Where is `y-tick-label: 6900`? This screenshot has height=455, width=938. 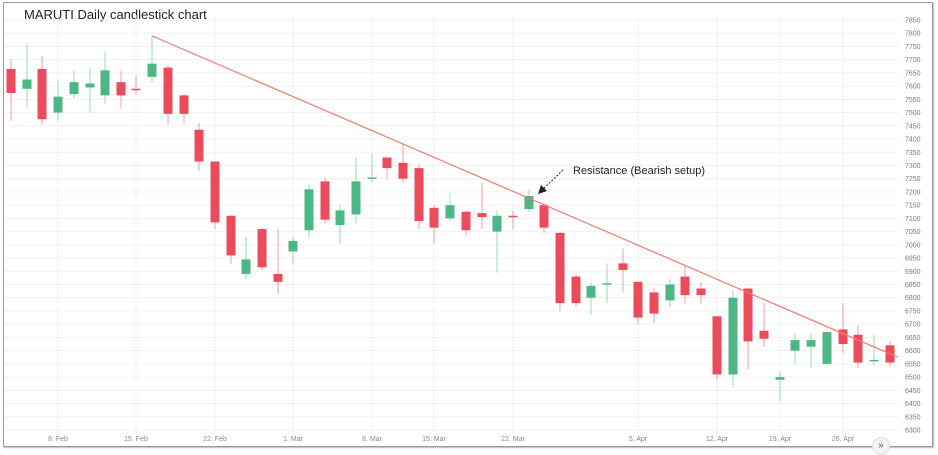 y-tick-label: 6900 is located at coordinates (913, 272).